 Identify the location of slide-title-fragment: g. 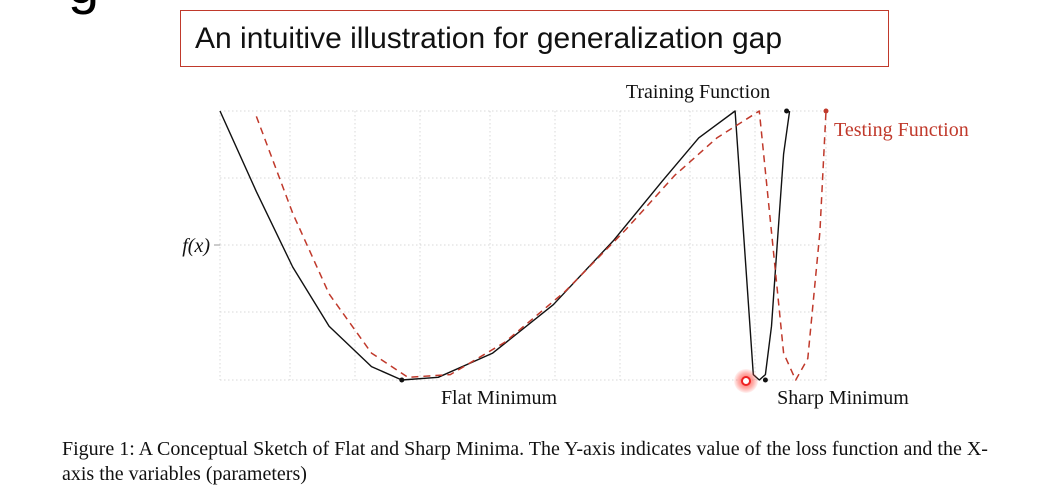
(83, 6).